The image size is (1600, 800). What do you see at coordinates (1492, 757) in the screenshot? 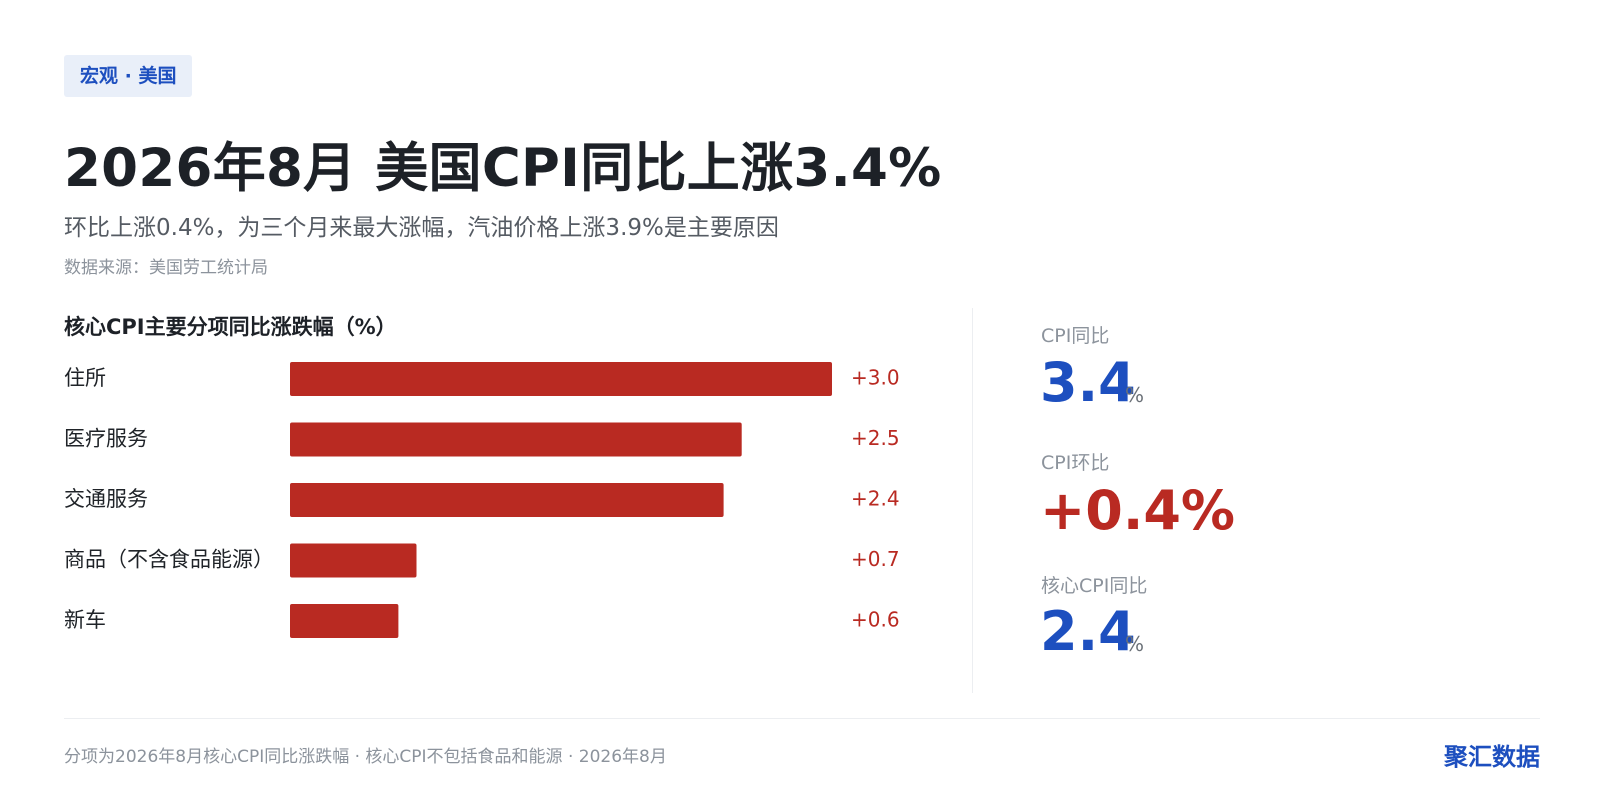
I see `brand-logo: 聚汇数据` at bounding box center [1492, 757].